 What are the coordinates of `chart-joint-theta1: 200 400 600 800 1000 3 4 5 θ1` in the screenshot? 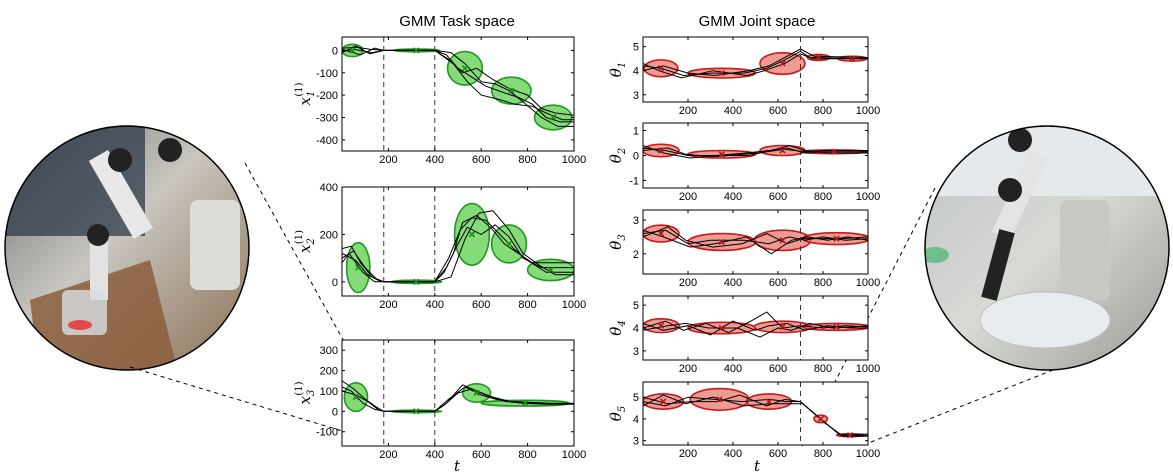 It's located at (743, 76).